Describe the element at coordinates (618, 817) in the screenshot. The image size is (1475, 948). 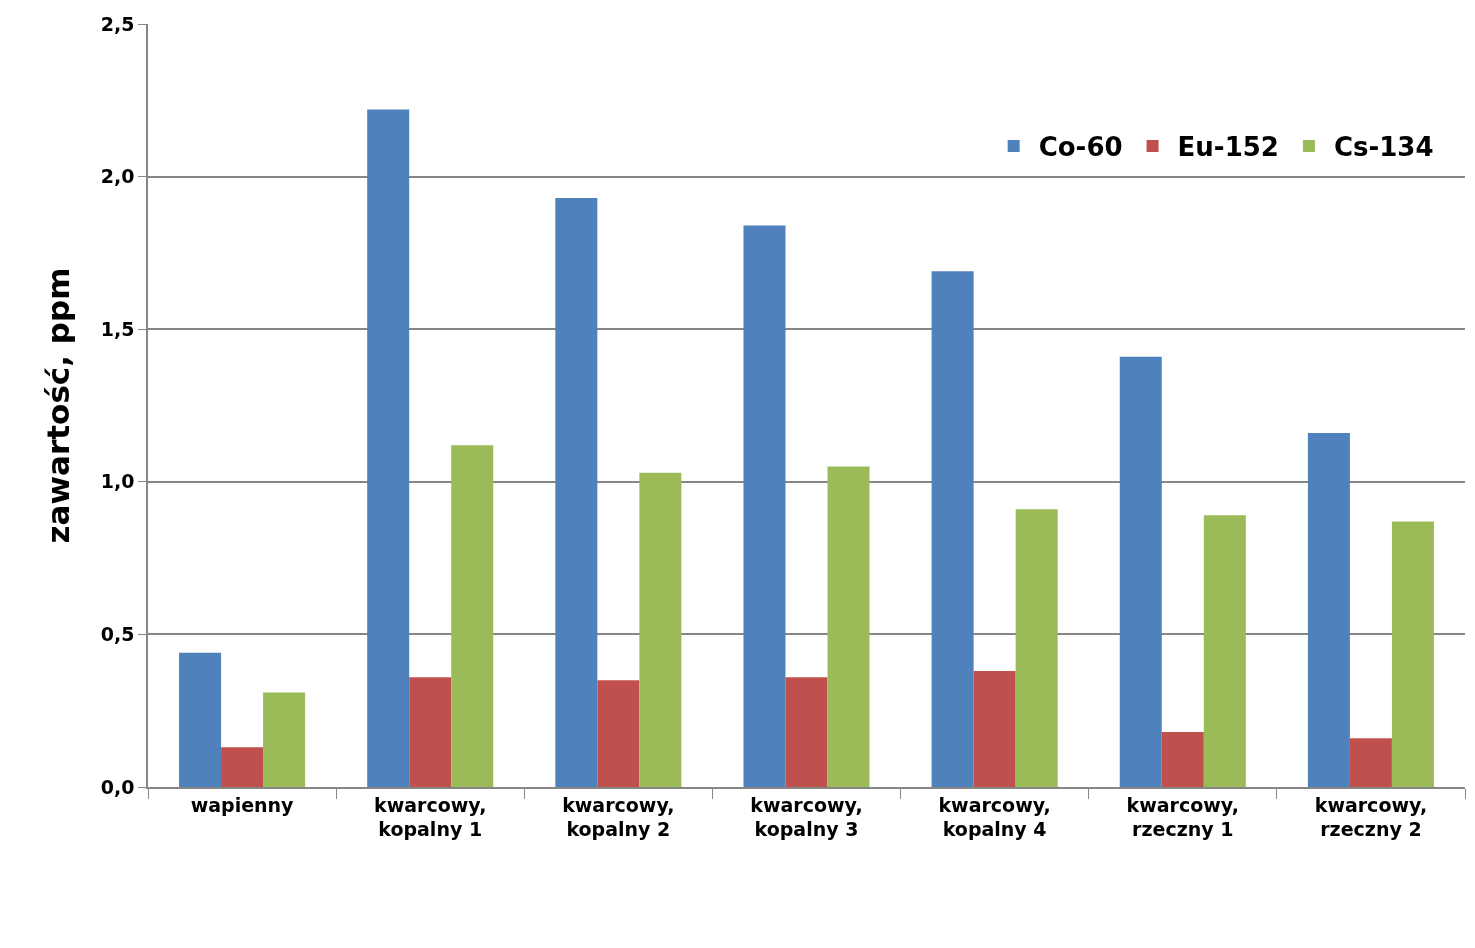
I see `x-tick-label: kwarcowy, kopalny 2` at that location.